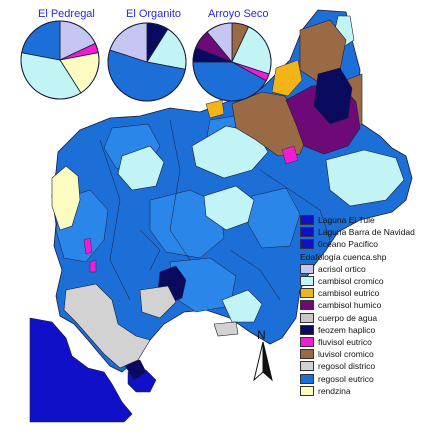  What do you see at coordinates (346, 220) in the screenshot?
I see `legend-label: Laguna El Tule` at bounding box center [346, 220].